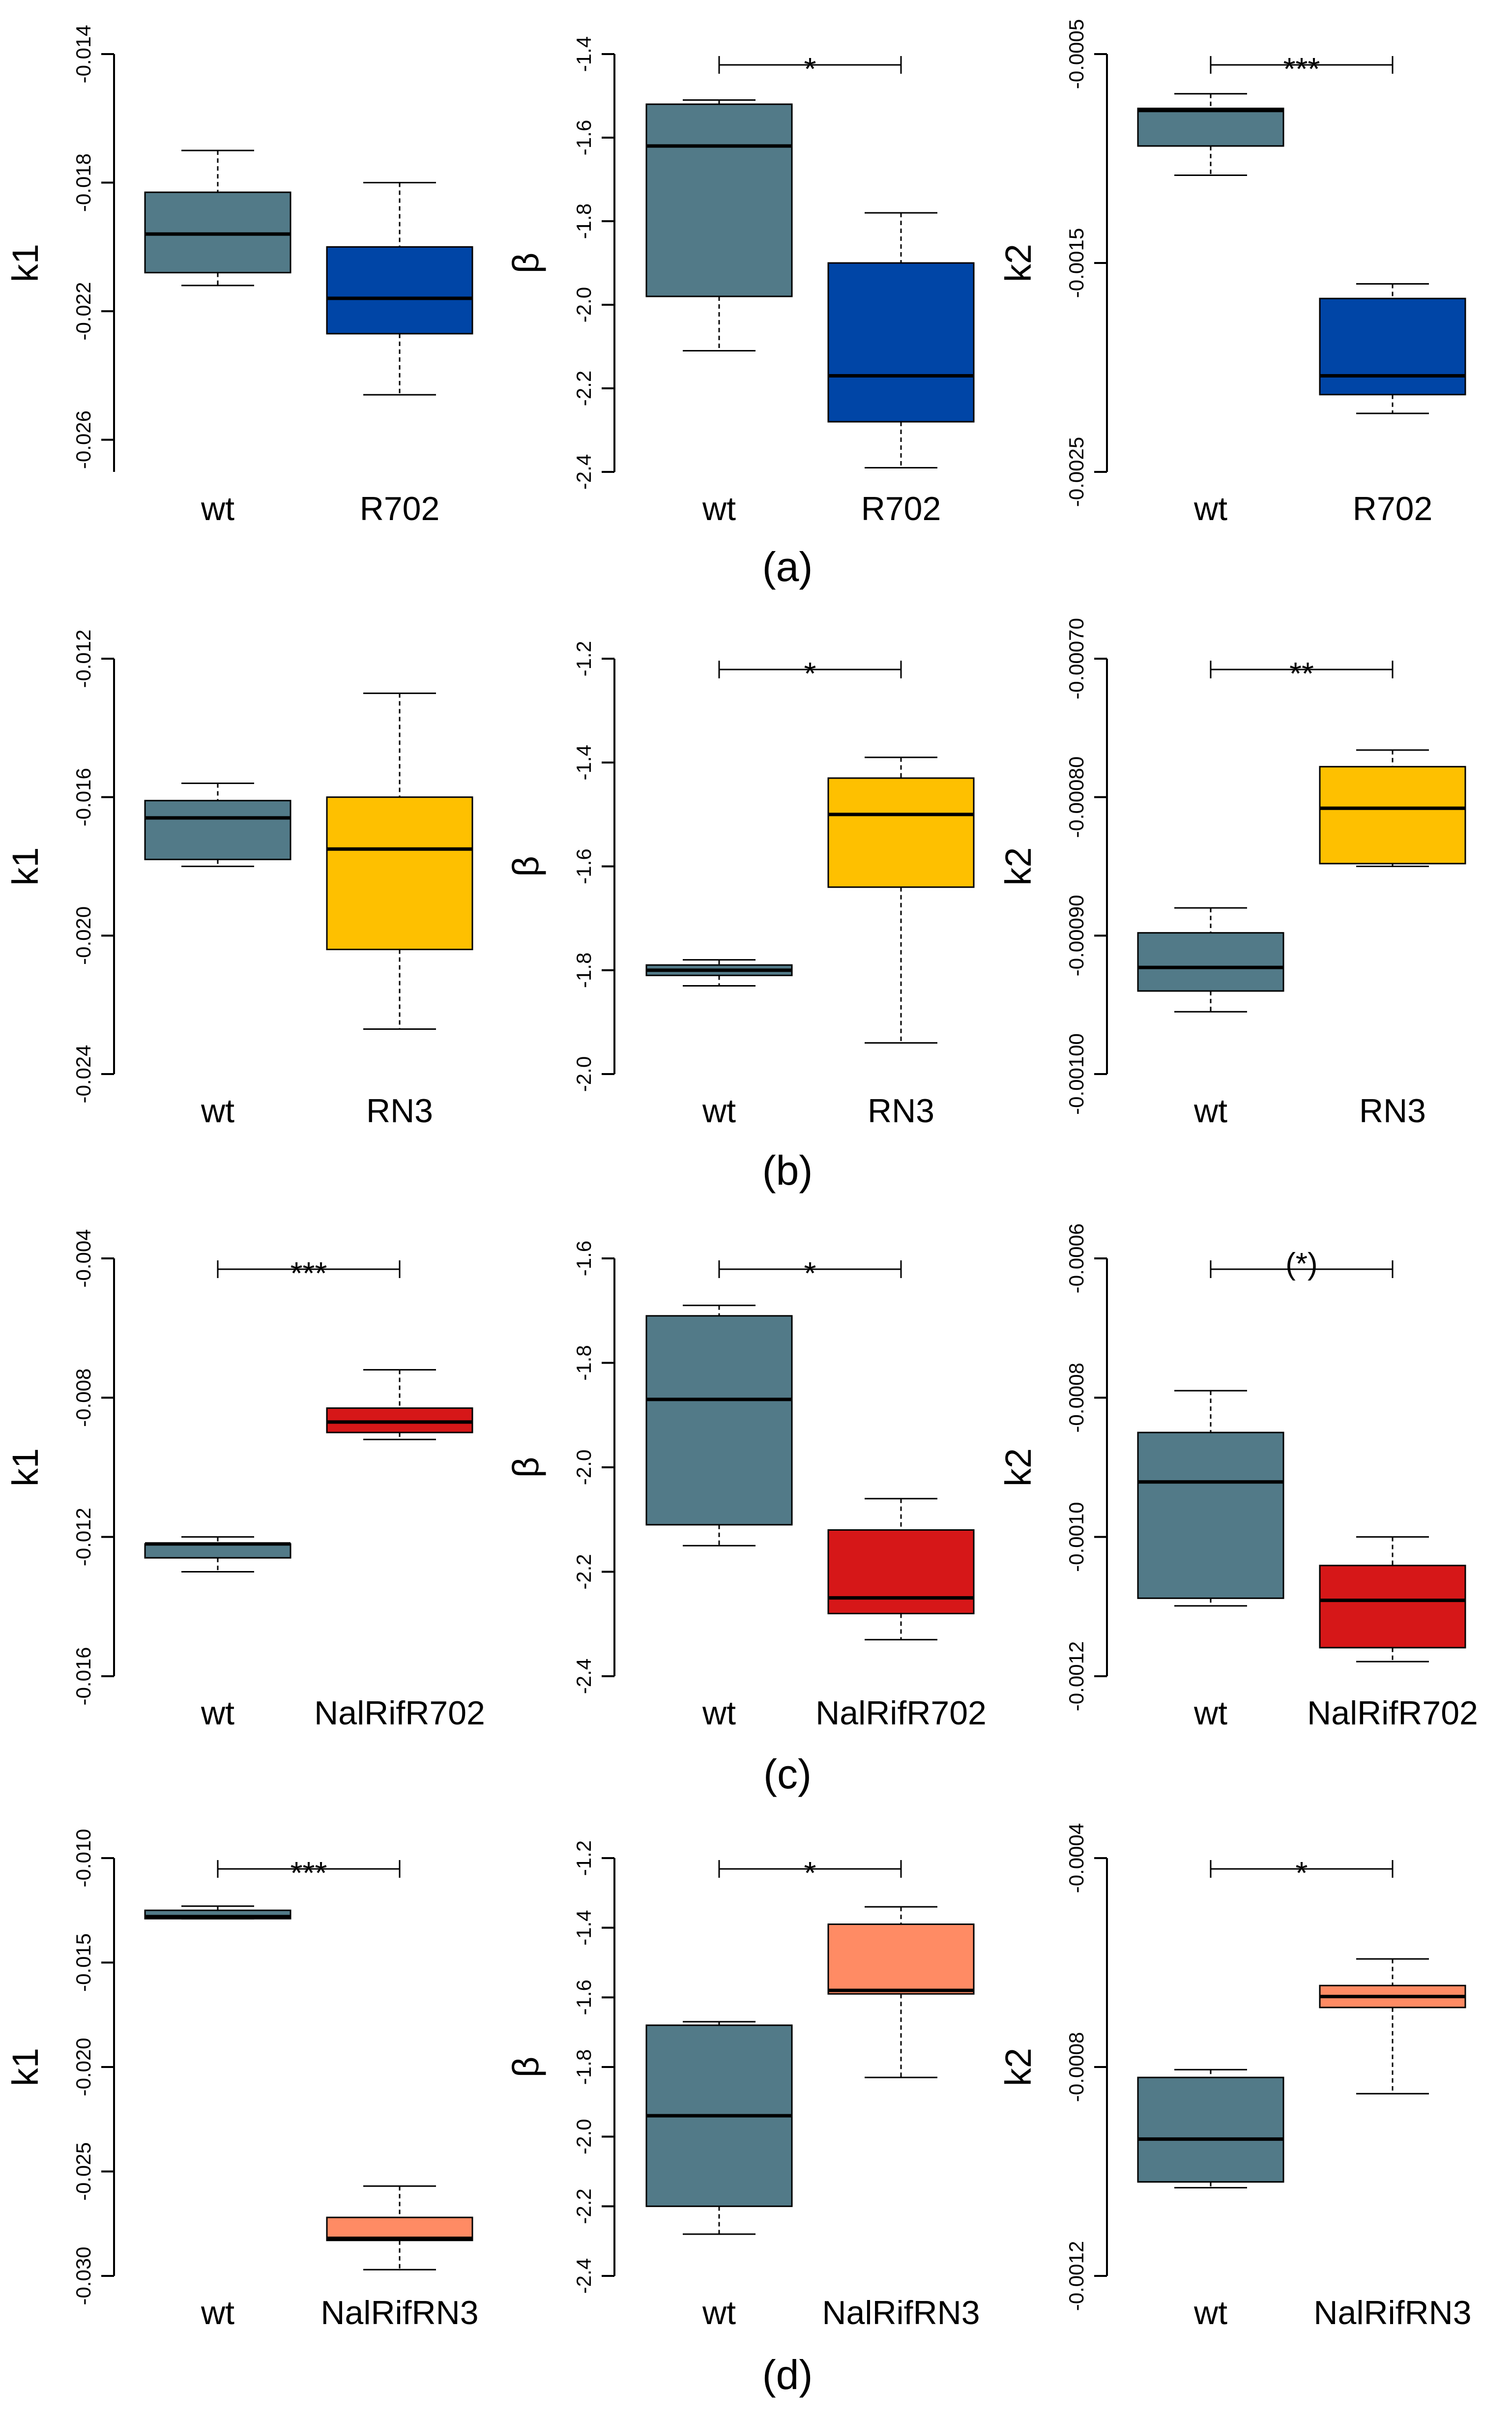 The width and height of the screenshot is (1512, 2417). What do you see at coordinates (239, 879) in the screenshot?
I see `boxplot-chart: -0.012 -0.016 -0.020 -0.024 k1 wt RN3` at bounding box center [239, 879].